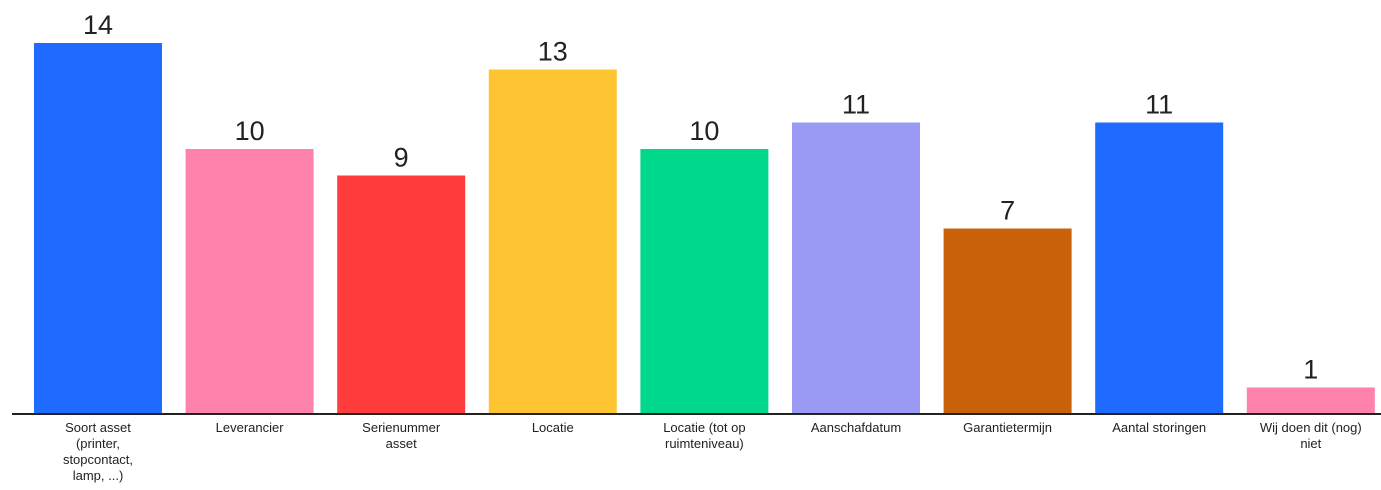 The image size is (1381, 490). What do you see at coordinates (98, 25) in the screenshot?
I see `bar-value-label: 14` at bounding box center [98, 25].